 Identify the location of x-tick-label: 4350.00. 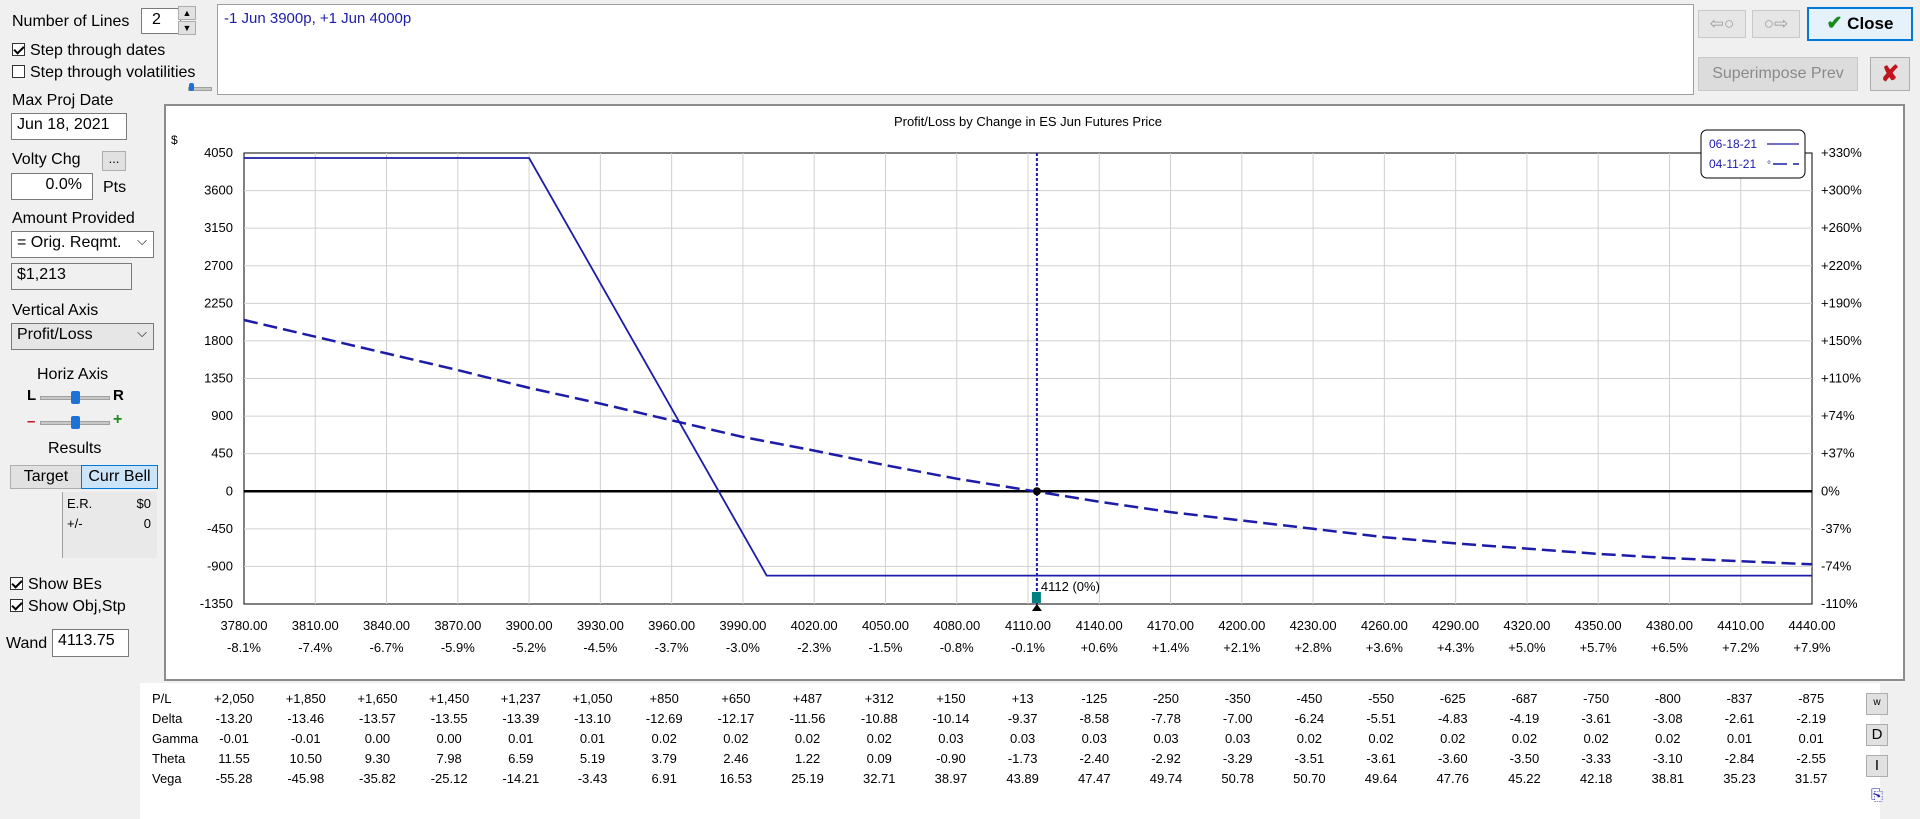
(1598, 625).